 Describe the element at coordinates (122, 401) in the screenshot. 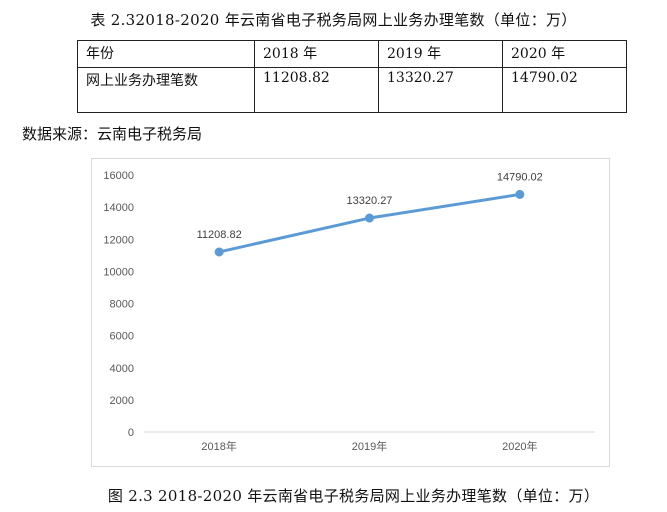

I see `y-tick-label-1: 2000` at that location.